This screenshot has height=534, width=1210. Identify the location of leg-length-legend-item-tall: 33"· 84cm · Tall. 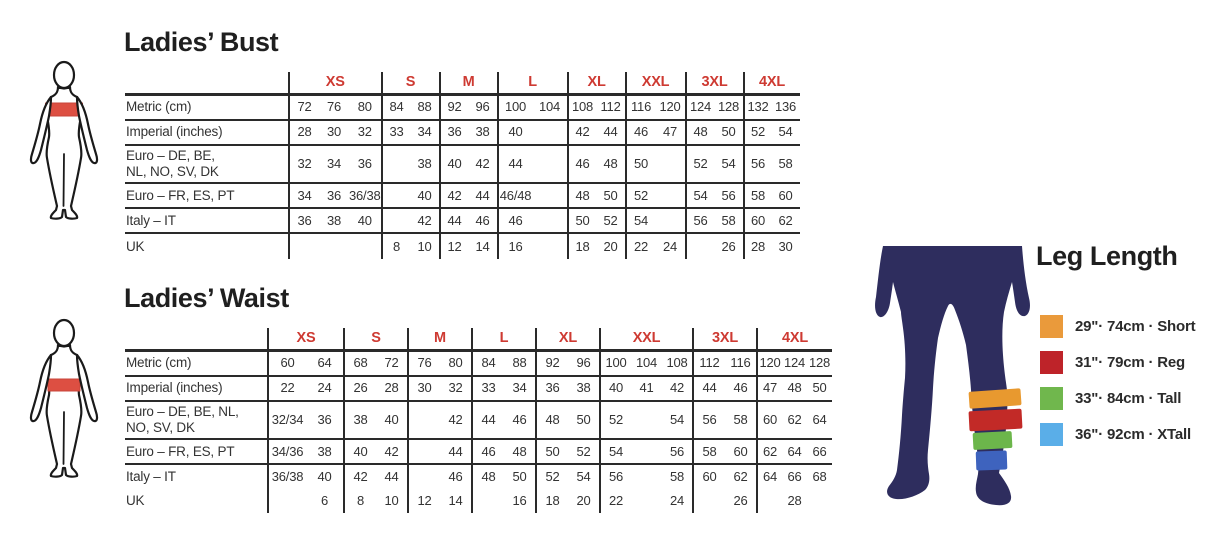
(1117, 398).